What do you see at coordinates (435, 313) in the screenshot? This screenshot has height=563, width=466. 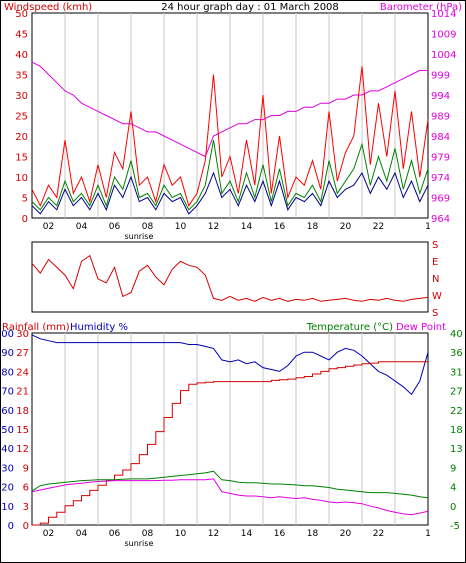 I see `direction-tick: S` at bounding box center [435, 313].